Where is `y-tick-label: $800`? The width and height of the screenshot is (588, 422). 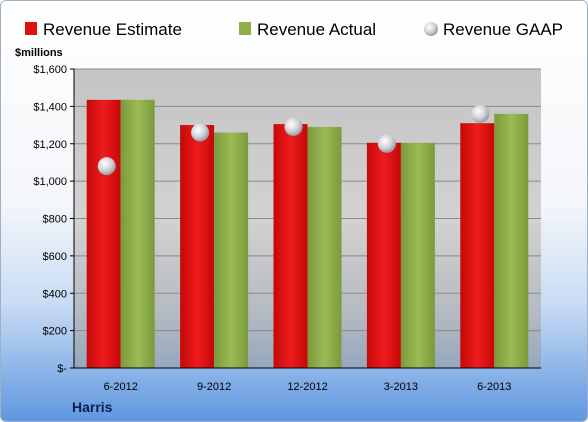 y-tick-label: $800 is located at coordinates (55, 220).